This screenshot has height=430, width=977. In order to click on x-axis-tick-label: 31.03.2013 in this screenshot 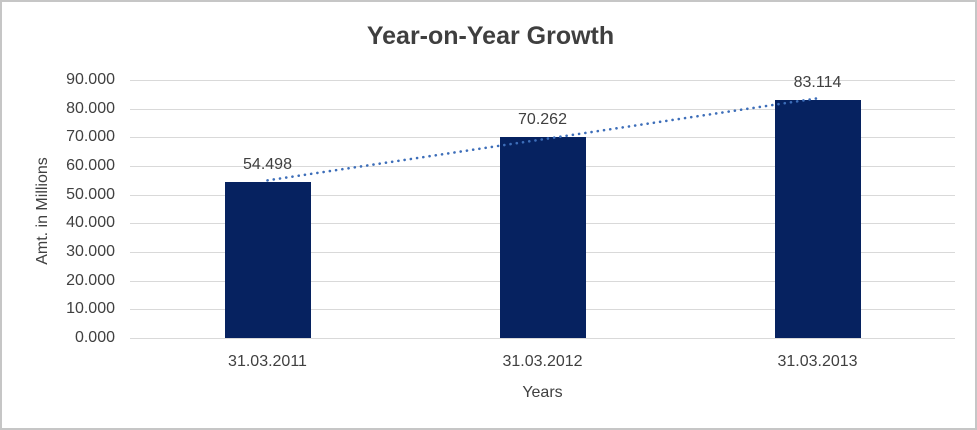, I will do `click(817, 361)`.